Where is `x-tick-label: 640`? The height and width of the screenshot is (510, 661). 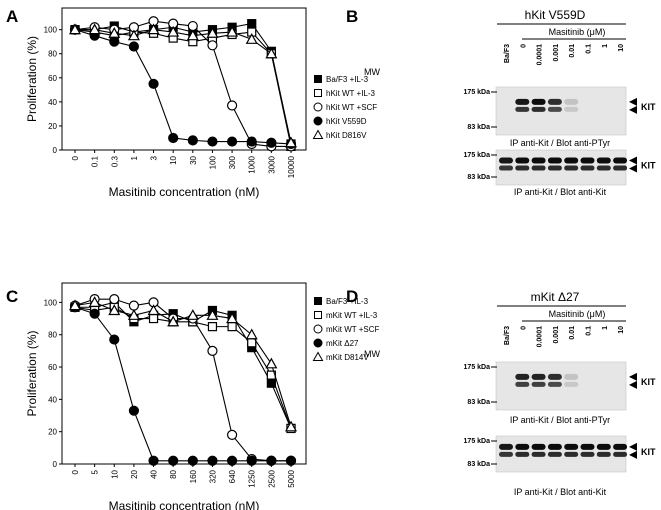
x-tick-label: 640 is located at coordinates (232, 476).